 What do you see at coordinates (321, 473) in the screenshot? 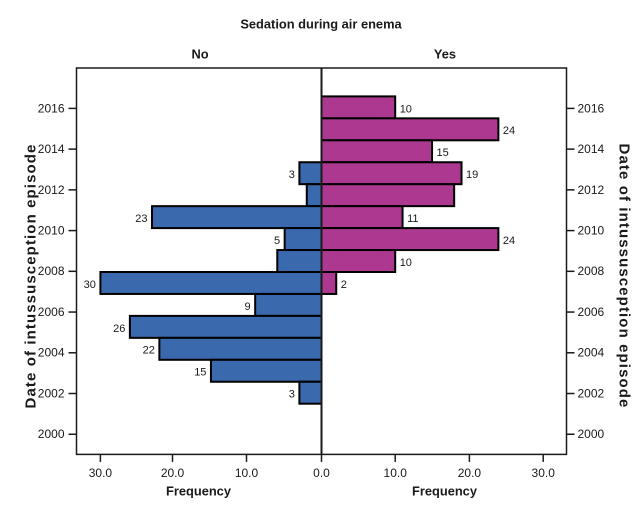
I see `svg-text: 0.0` at bounding box center [321, 473].